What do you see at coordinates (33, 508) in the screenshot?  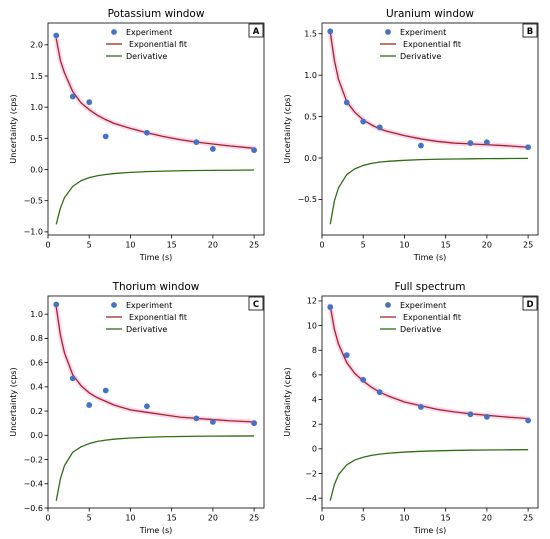 I see `y-tick-label: −0.6` at bounding box center [33, 508].